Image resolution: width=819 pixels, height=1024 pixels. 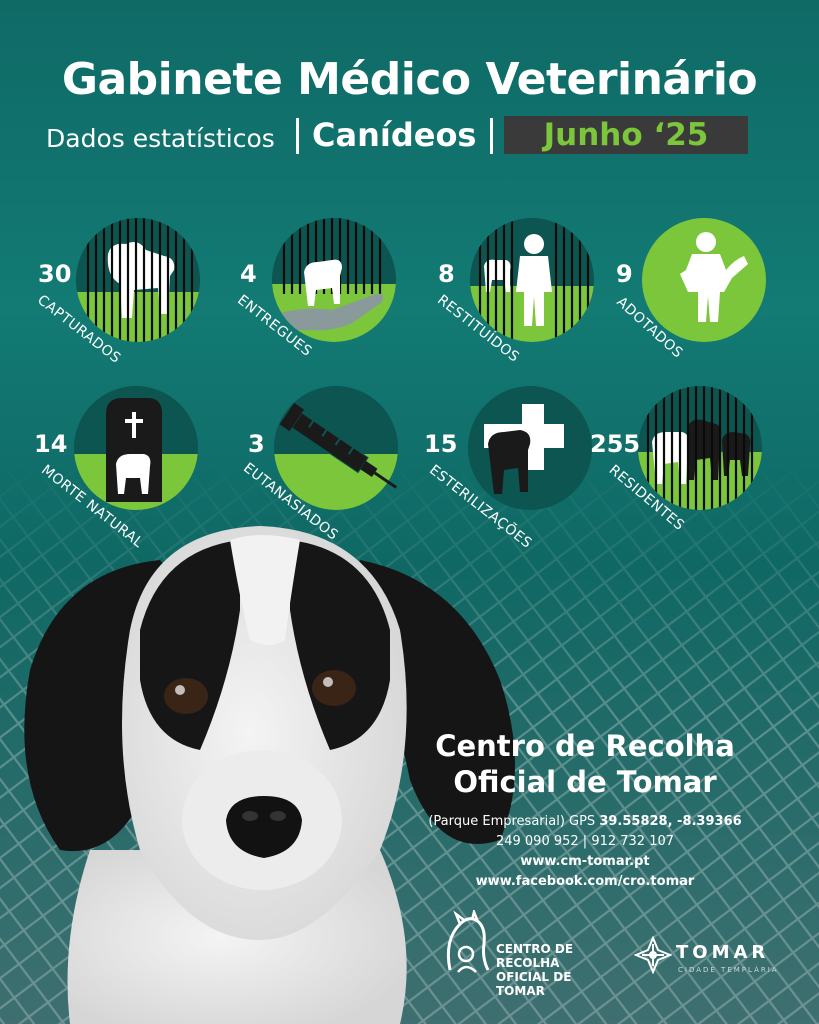 I want to click on stat-value: 30, so click(x=55, y=274).